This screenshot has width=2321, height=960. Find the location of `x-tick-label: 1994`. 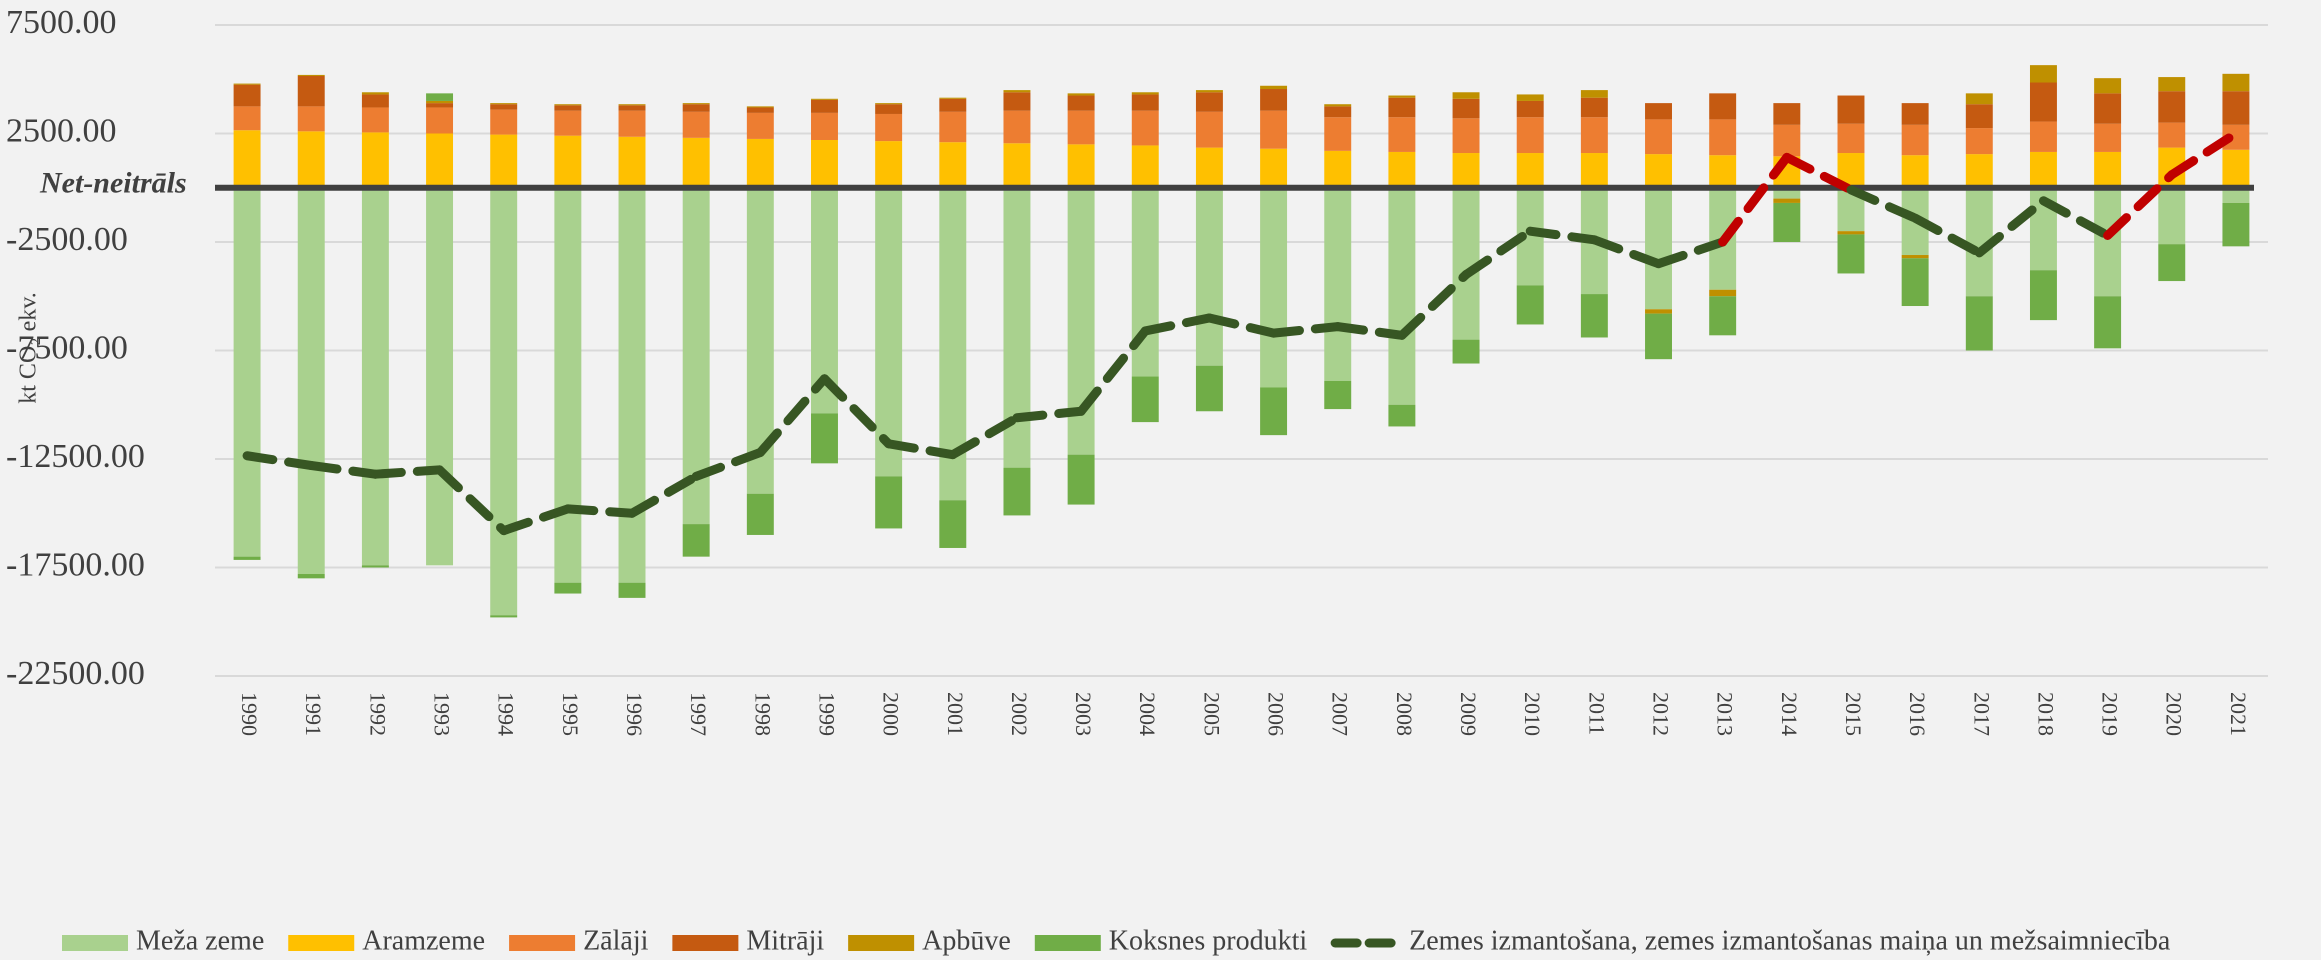

x-tick-label: 1994 is located at coordinates (506, 714).